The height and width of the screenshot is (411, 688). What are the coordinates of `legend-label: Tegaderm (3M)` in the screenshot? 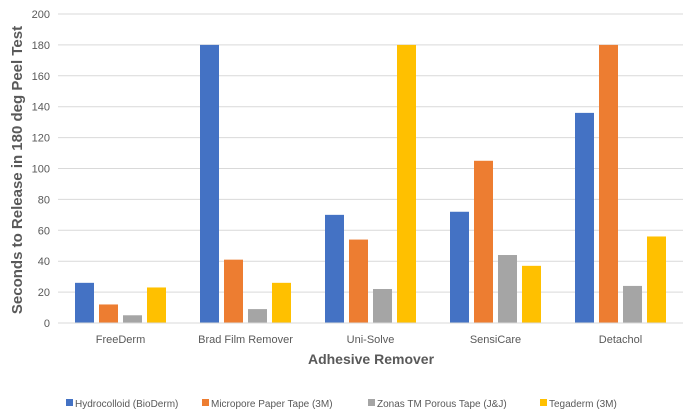 It's located at (583, 404).